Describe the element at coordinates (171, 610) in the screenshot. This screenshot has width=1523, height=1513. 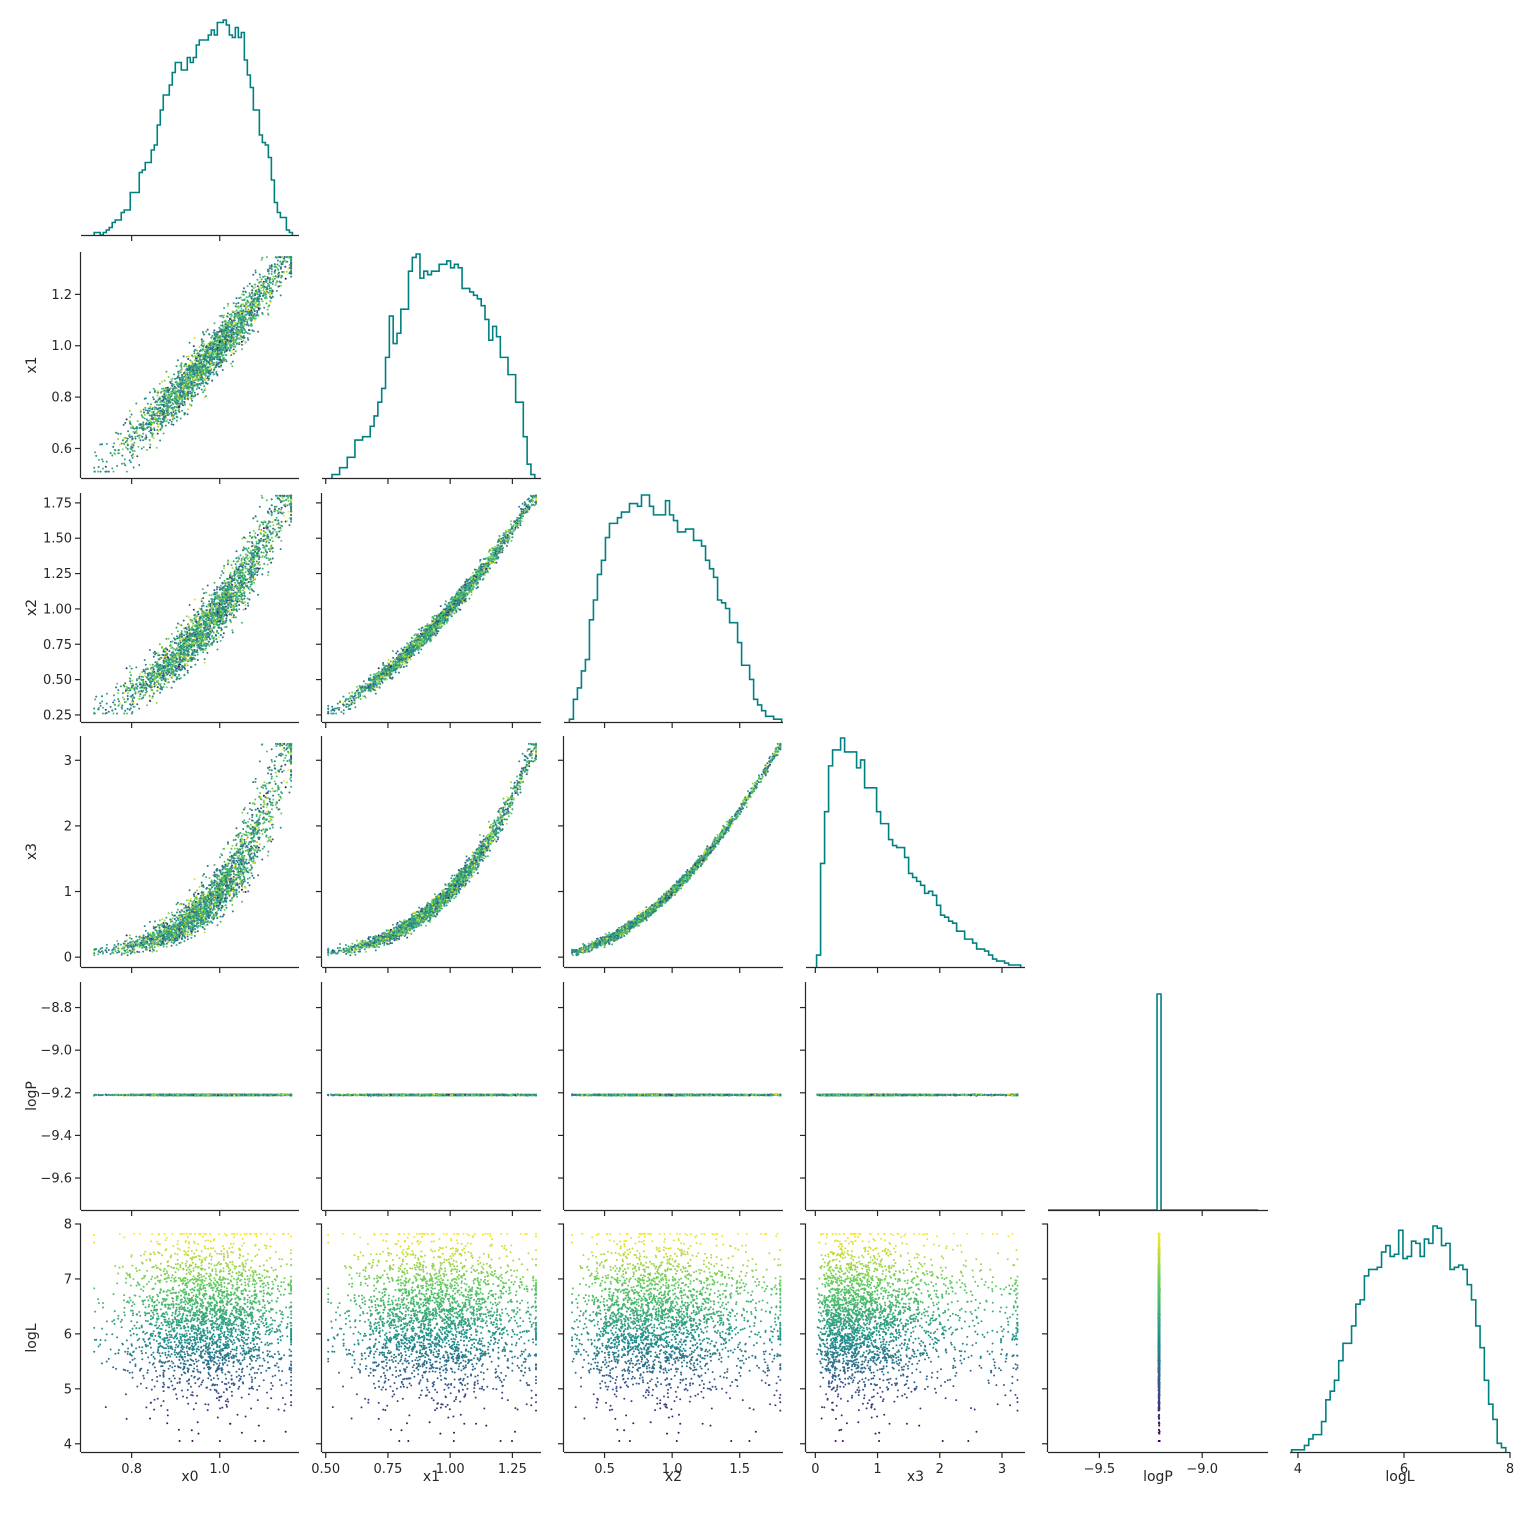
I see `panel-x2-vs-x0: 0.250.500.751.001.251.501.75` at that location.